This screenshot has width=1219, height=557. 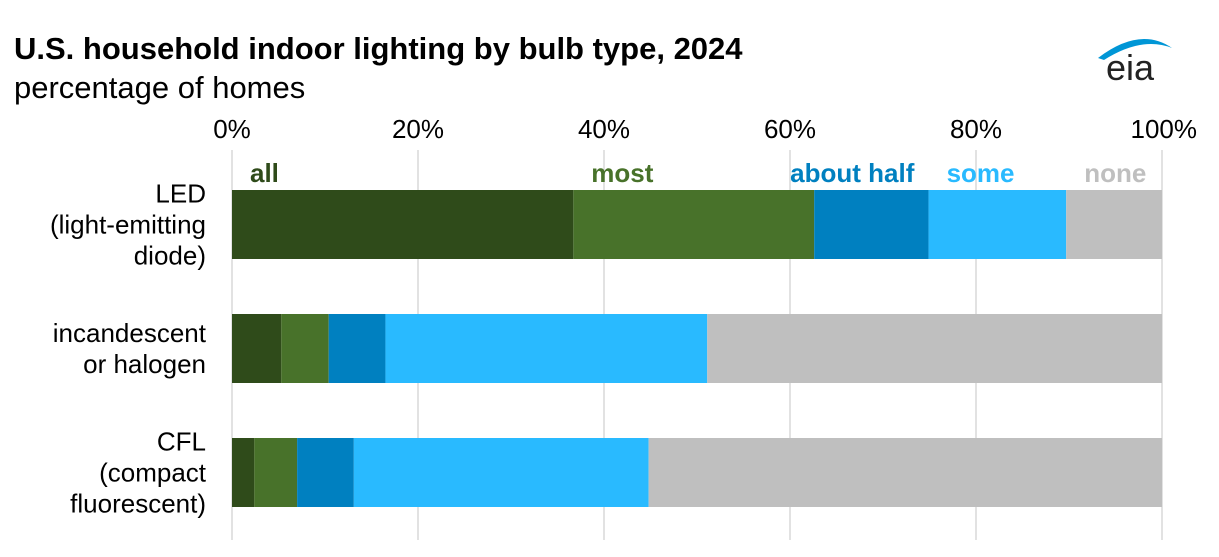 What do you see at coordinates (418, 129) in the screenshot?
I see `x-tick-label: 20%` at bounding box center [418, 129].